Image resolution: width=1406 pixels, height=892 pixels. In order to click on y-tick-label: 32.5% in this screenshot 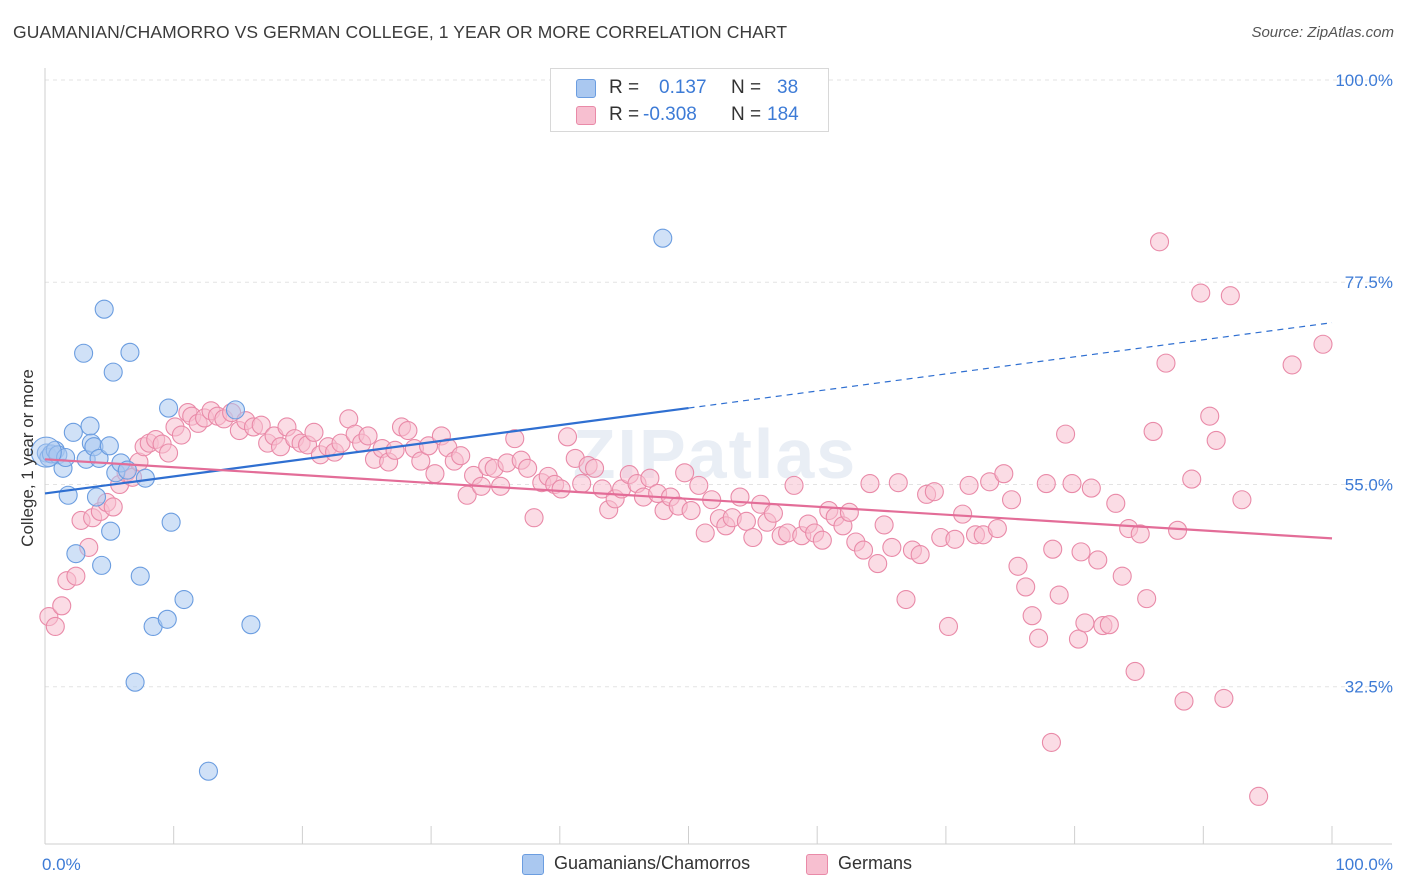, I will do `click(1369, 687)`.